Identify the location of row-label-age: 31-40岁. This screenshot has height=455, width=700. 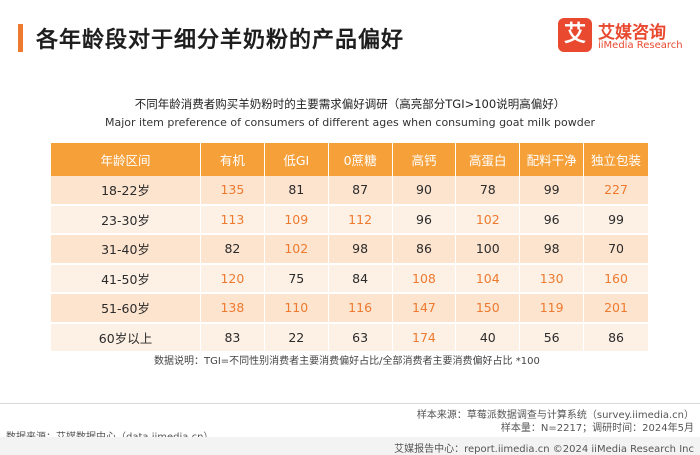
(126, 250).